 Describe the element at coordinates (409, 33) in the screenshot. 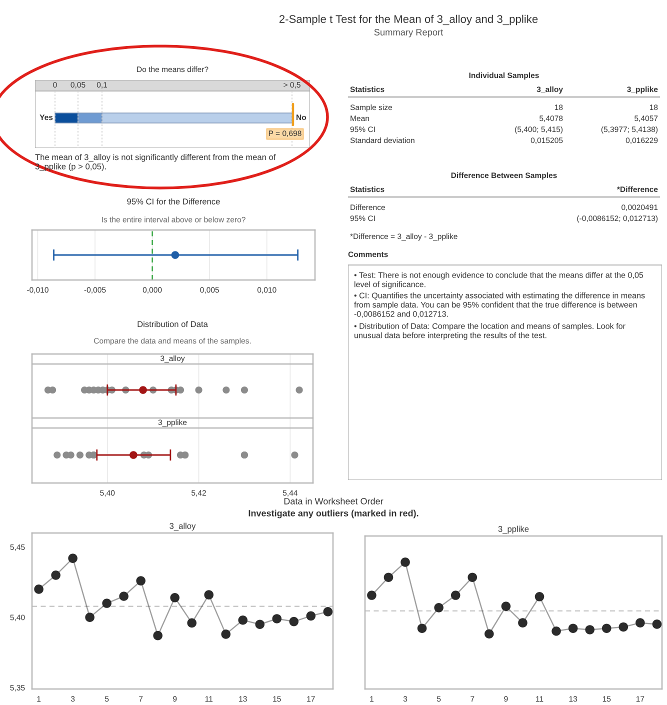

I see `text: Summary Report` at that location.